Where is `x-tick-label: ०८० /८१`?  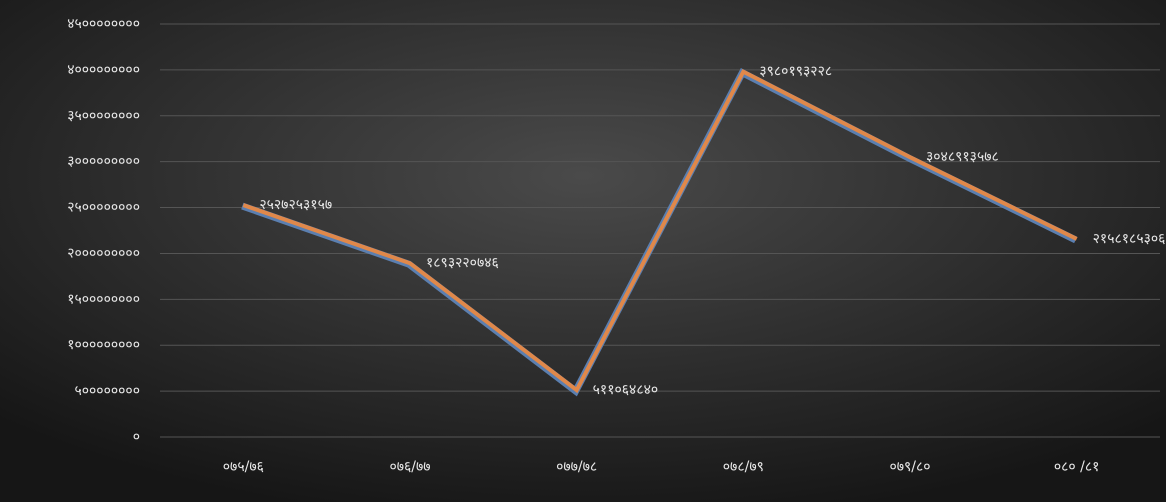
x-tick-label: ०८० /८१ is located at coordinates (1077, 467).